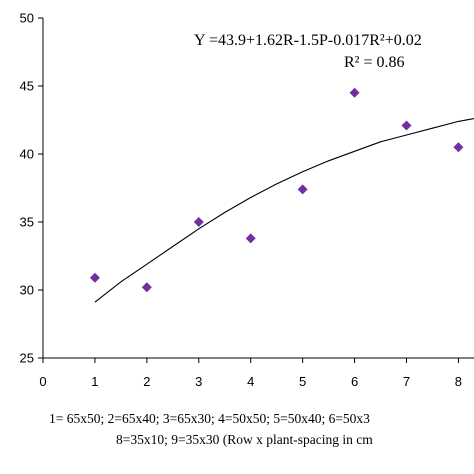 This screenshot has width=474, height=474. I want to click on x-tick-label: 2, so click(146, 381).